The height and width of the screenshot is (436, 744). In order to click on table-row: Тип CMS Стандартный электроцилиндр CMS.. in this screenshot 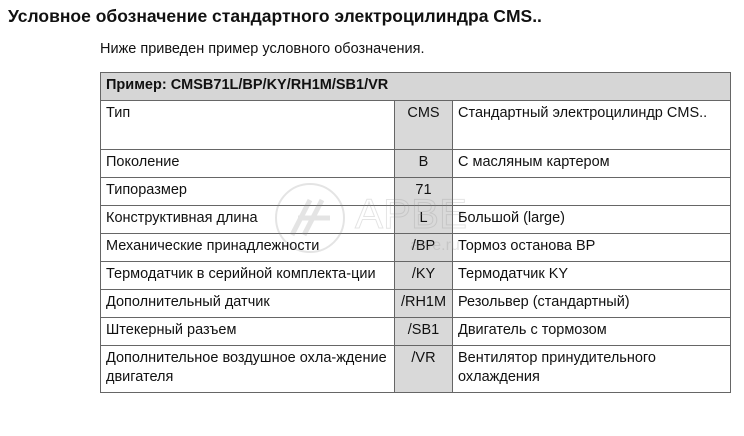, I will do `click(415, 125)`.